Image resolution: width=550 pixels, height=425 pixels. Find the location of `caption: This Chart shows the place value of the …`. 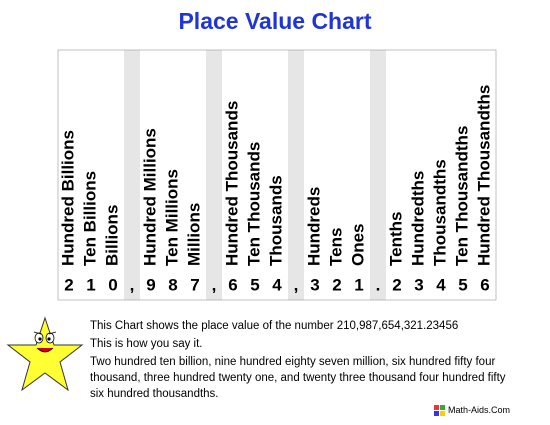

caption: This Chart shows the place value of the … is located at coordinates (274, 326).